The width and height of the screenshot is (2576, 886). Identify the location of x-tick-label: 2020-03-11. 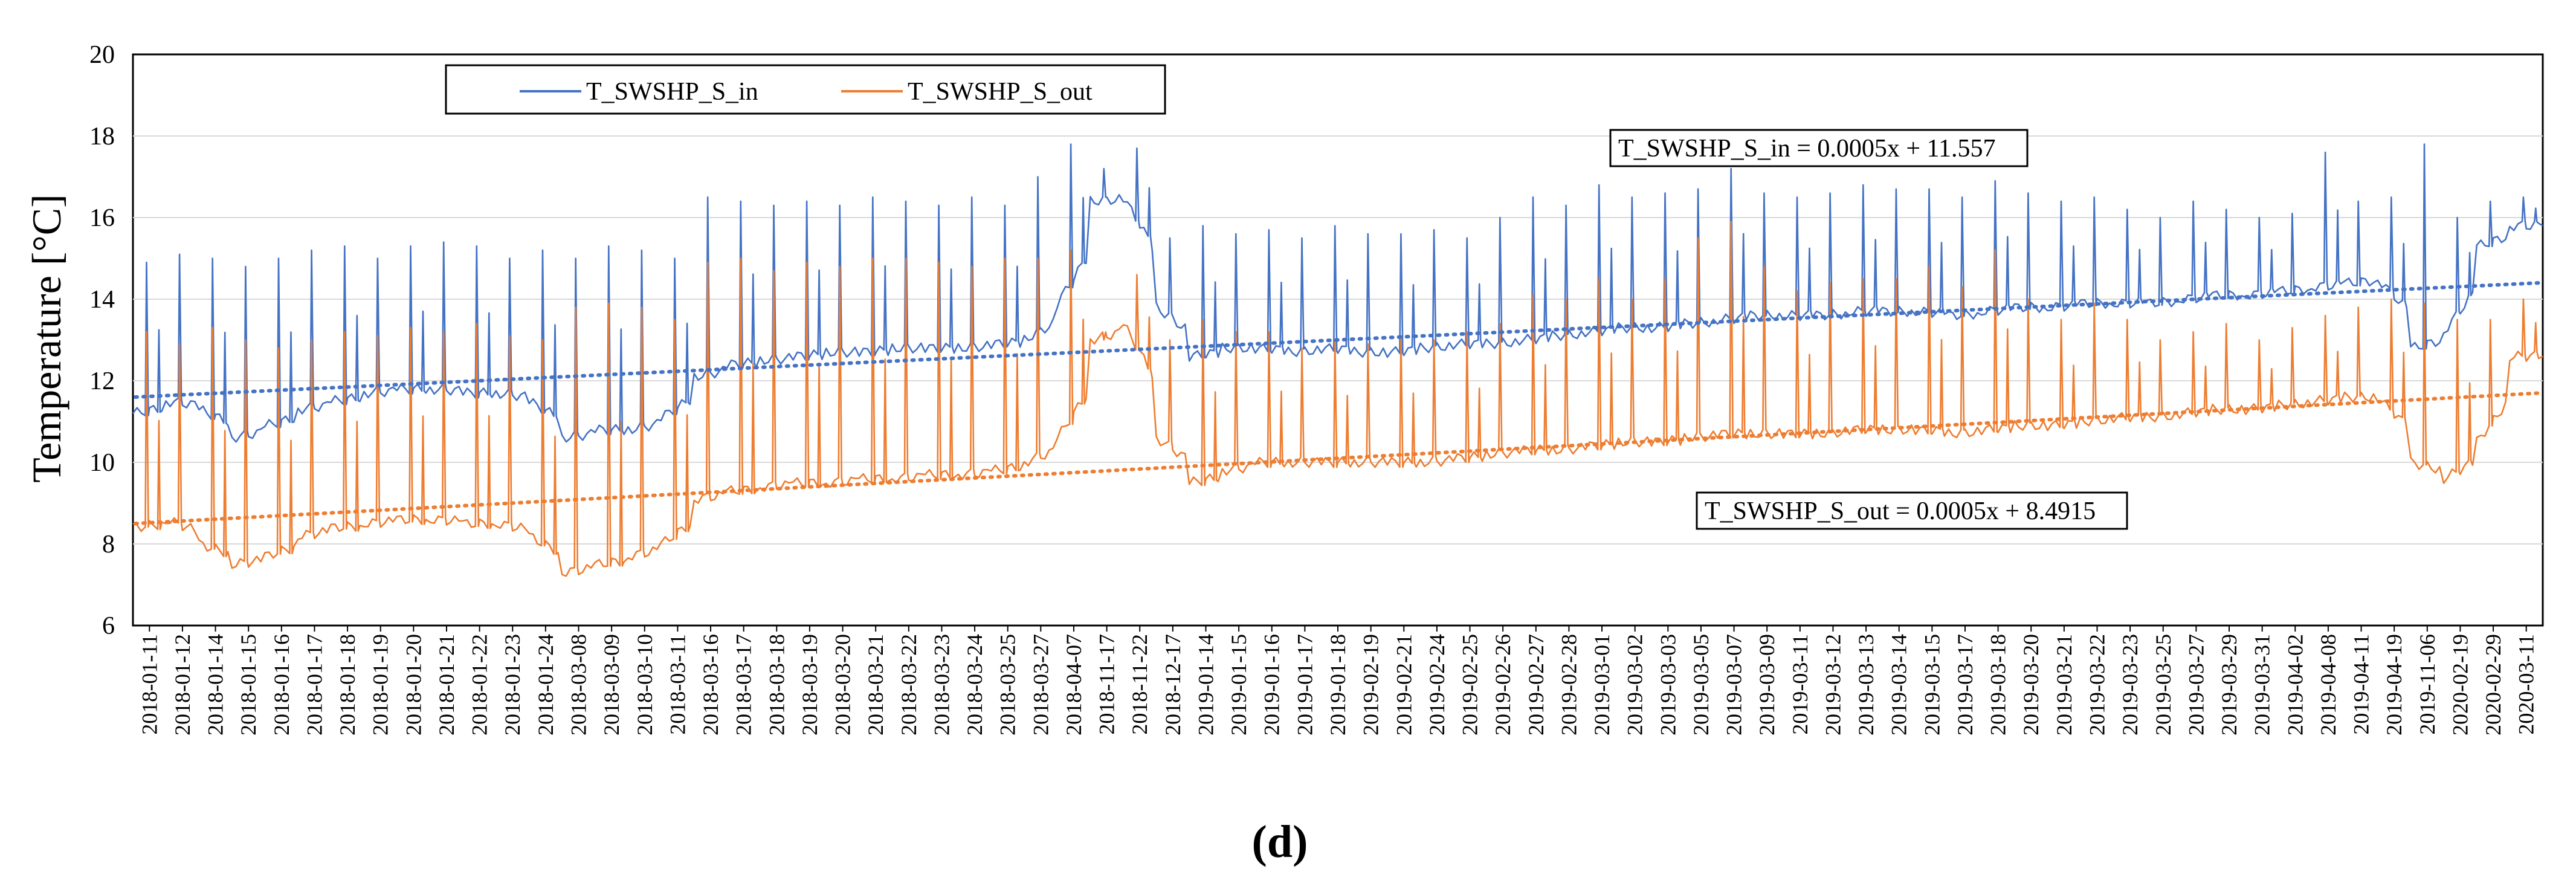
(2527, 684).